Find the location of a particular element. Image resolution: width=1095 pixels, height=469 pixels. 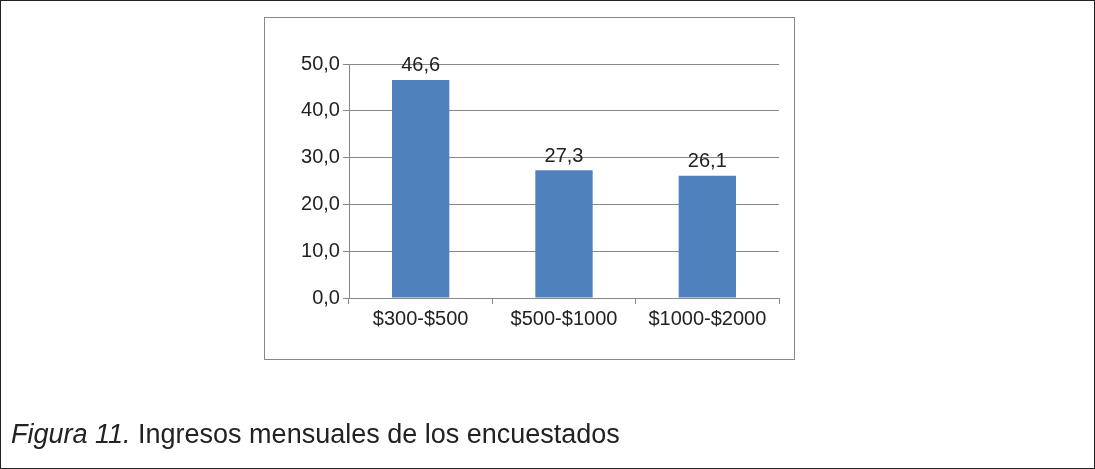

y-tick-label: 20,0 is located at coordinates (320, 202).